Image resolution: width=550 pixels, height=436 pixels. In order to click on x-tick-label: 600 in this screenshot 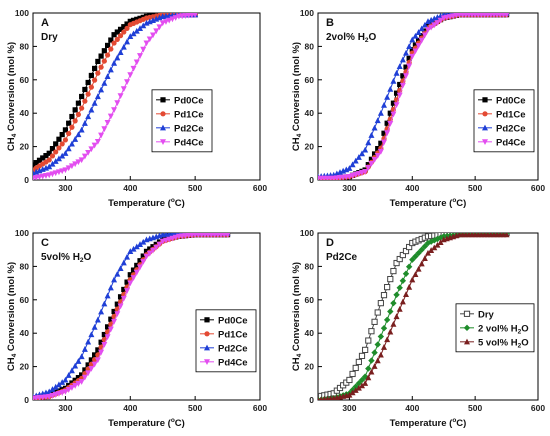, I will do `click(260, 408)`.